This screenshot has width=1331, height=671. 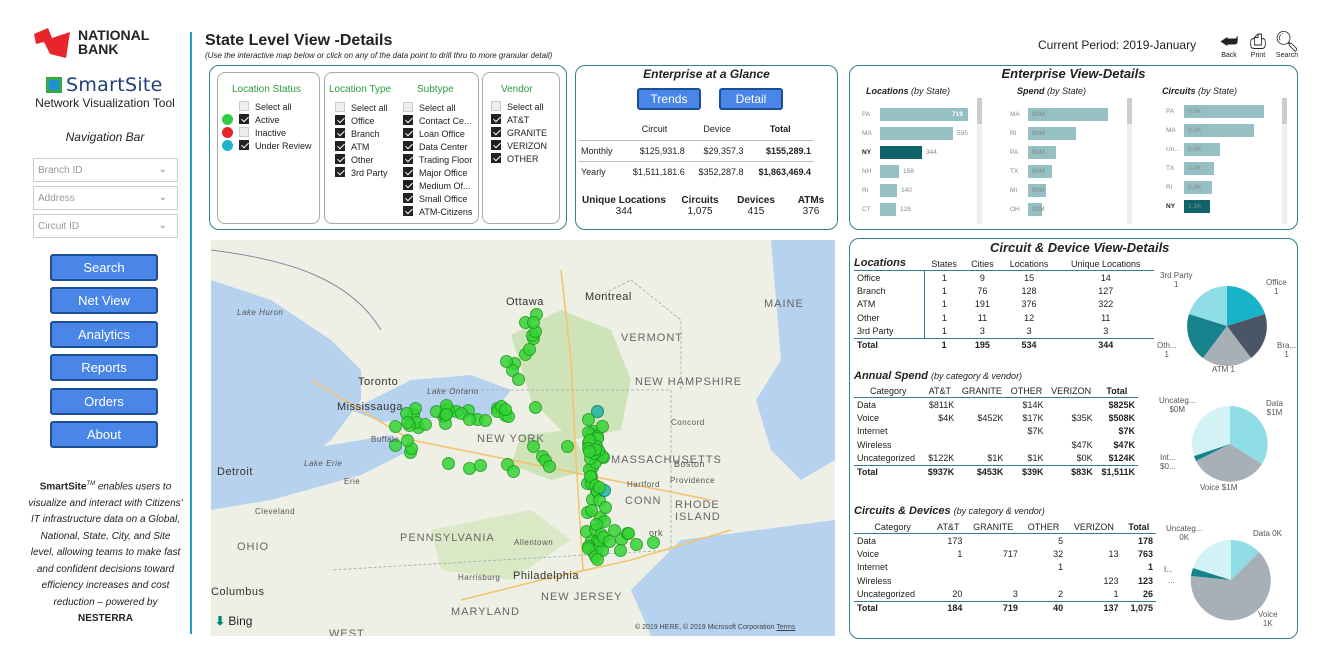 I want to click on pie-slice-atm, so click(x=1227, y=346).